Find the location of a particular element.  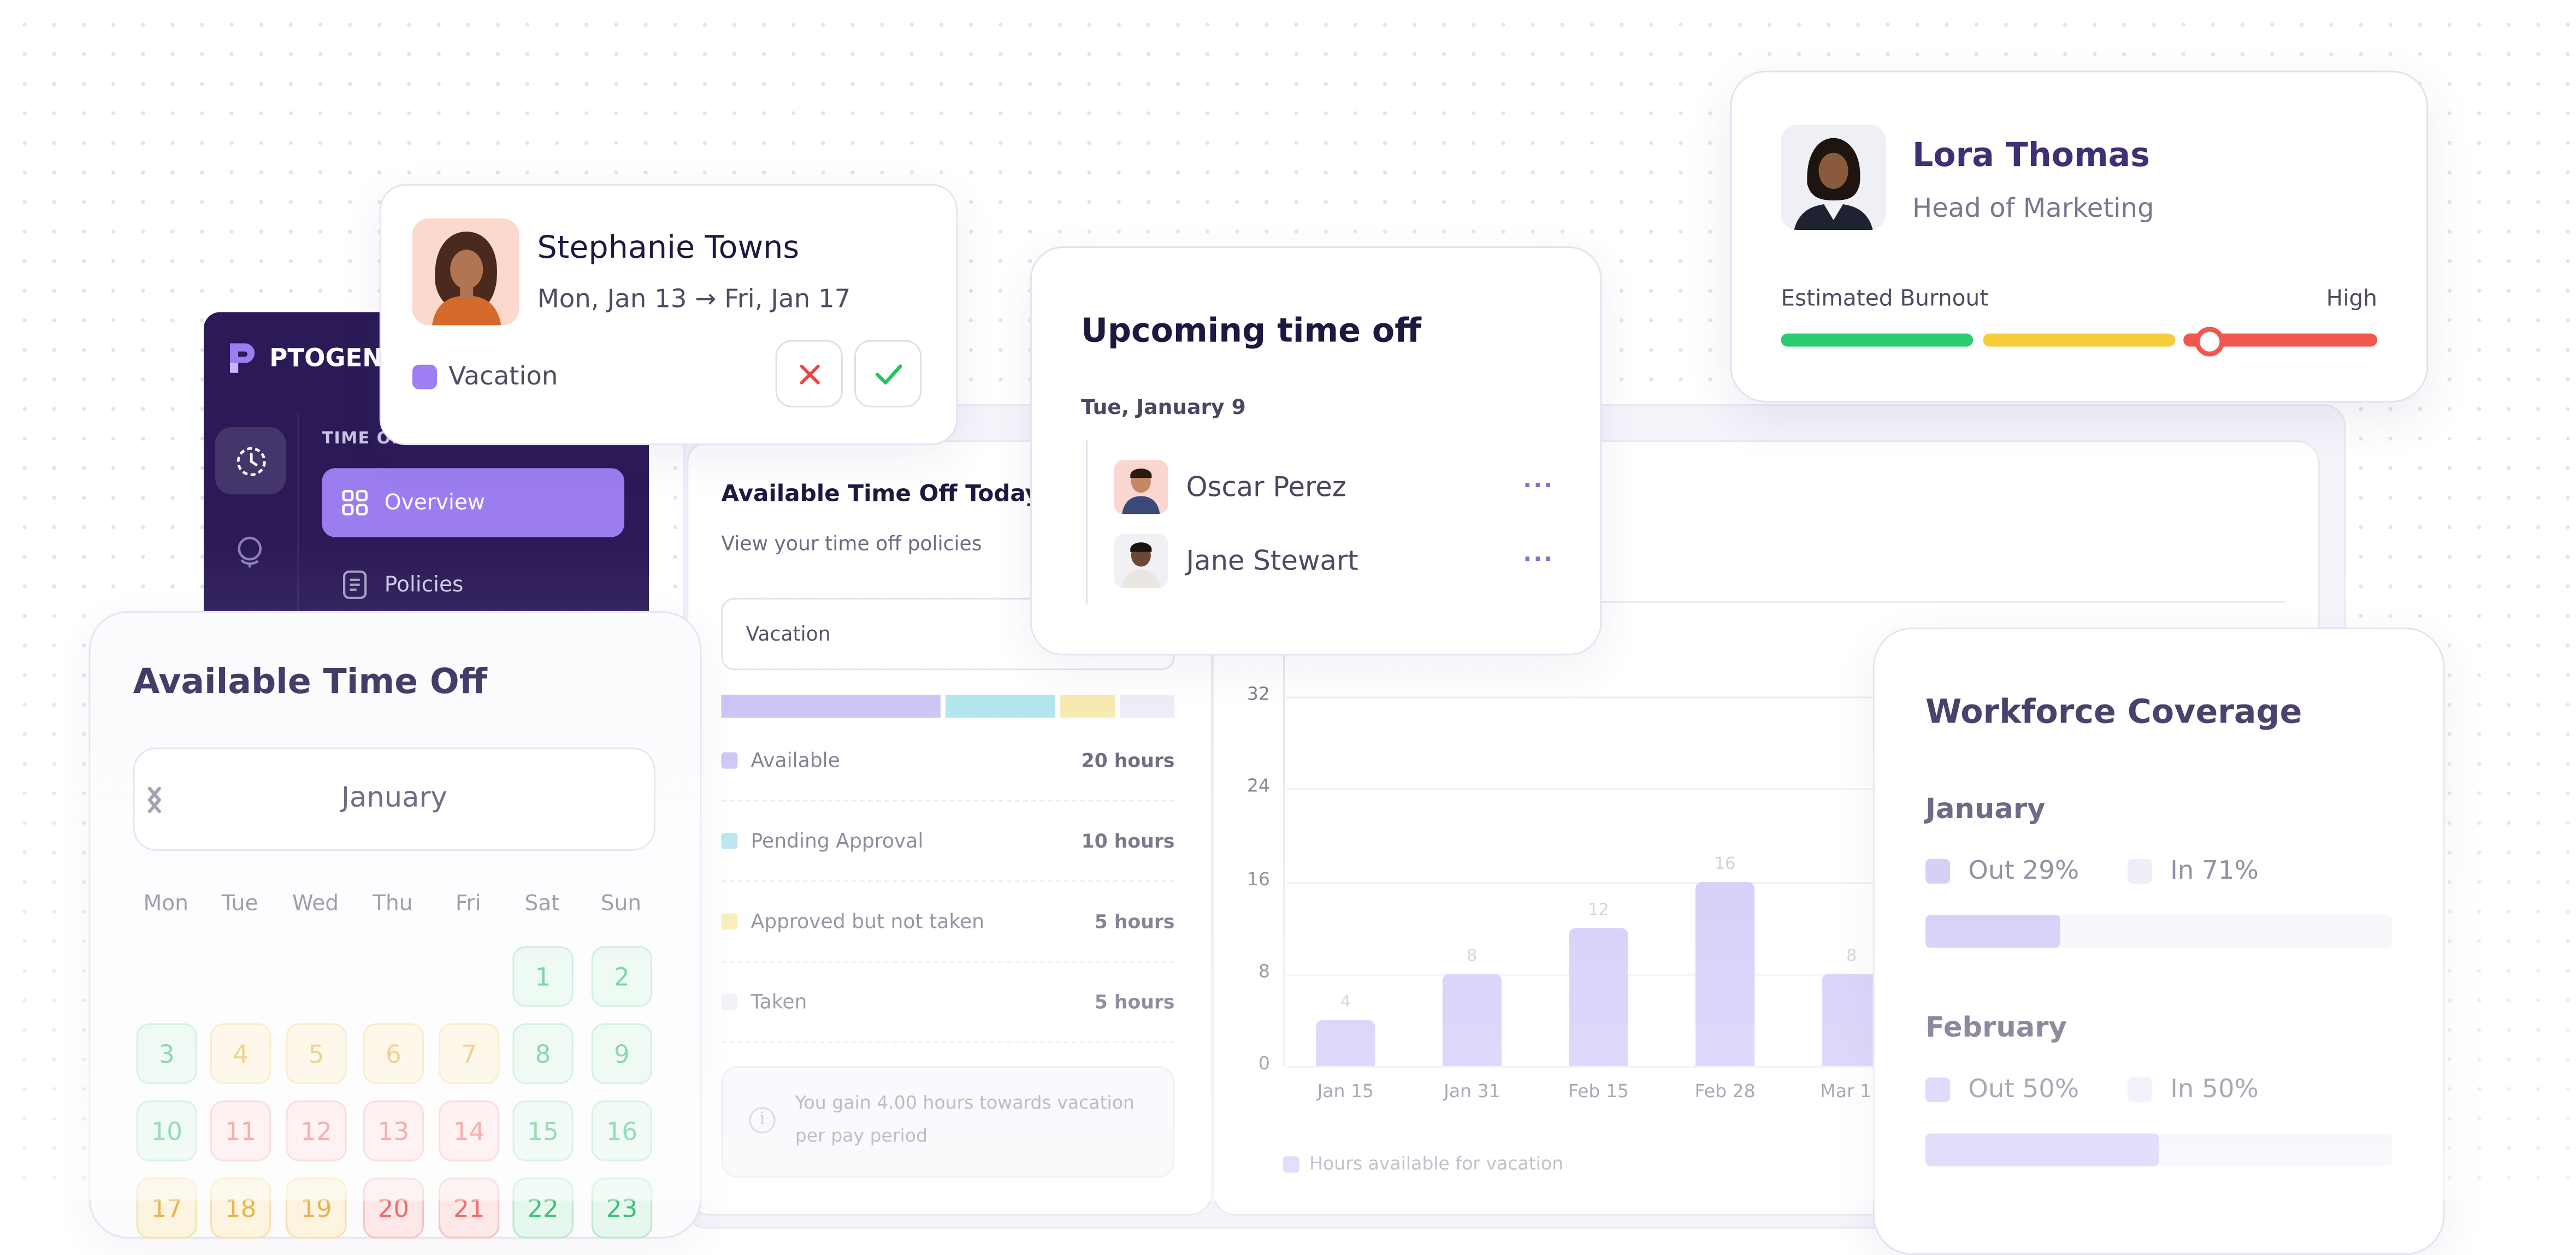

upcoming-date: Tue, January 9 is located at coordinates (1164, 407).